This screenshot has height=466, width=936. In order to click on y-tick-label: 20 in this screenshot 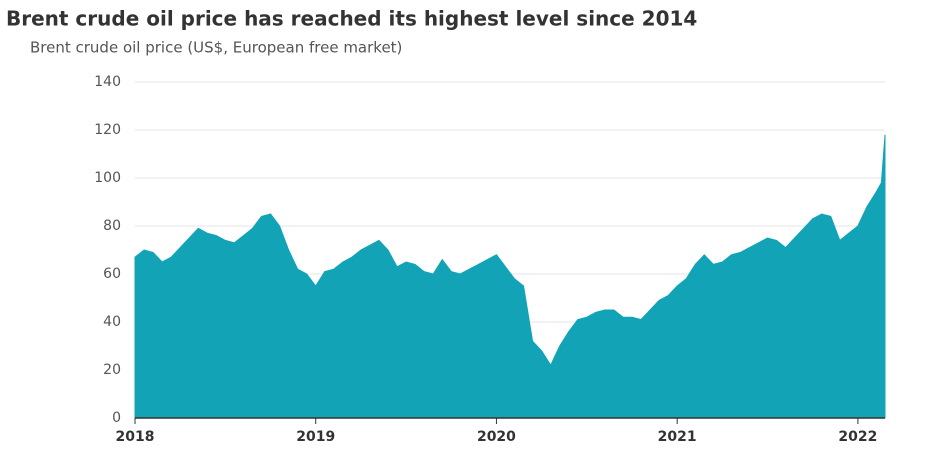, I will do `click(112, 370)`.